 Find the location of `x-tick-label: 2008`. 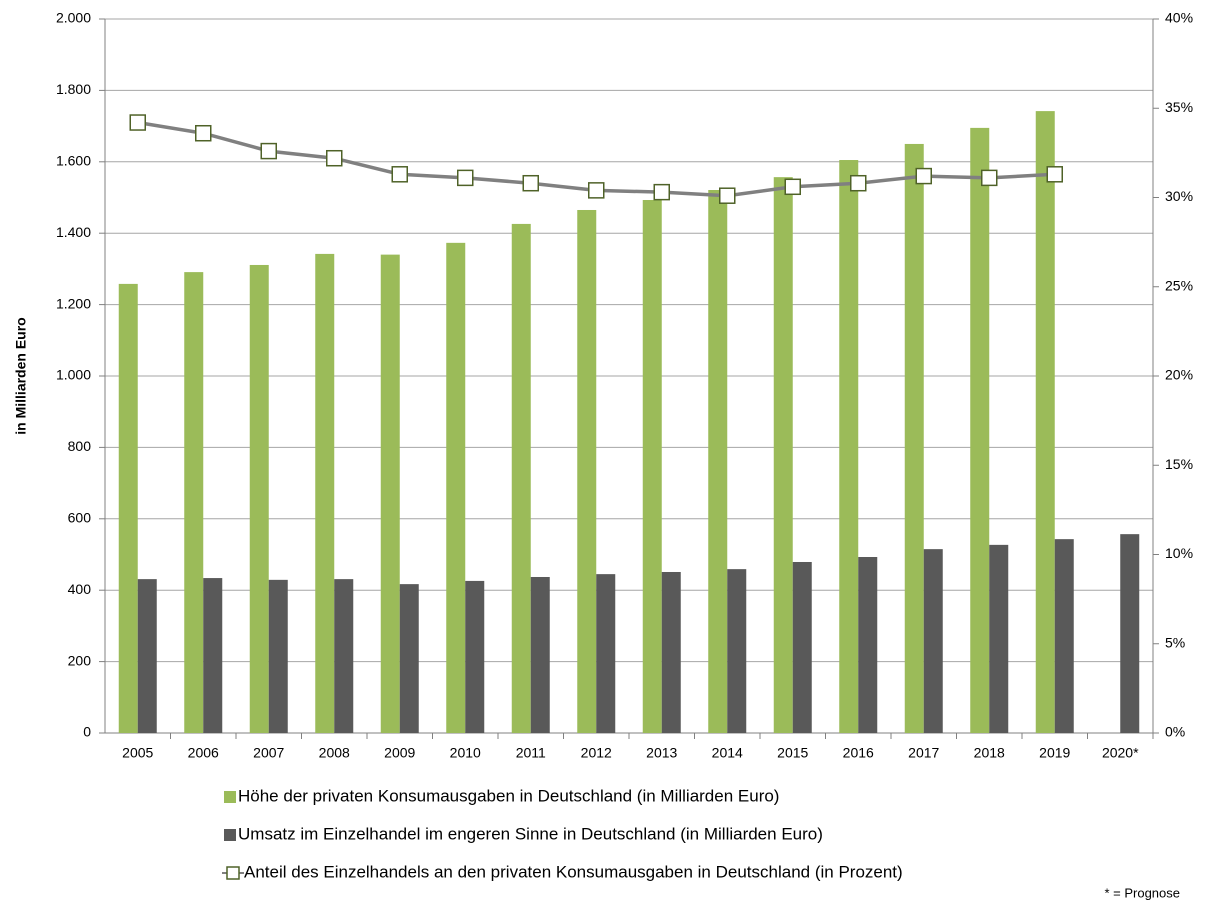

x-tick-label: 2008 is located at coordinates (334, 753).